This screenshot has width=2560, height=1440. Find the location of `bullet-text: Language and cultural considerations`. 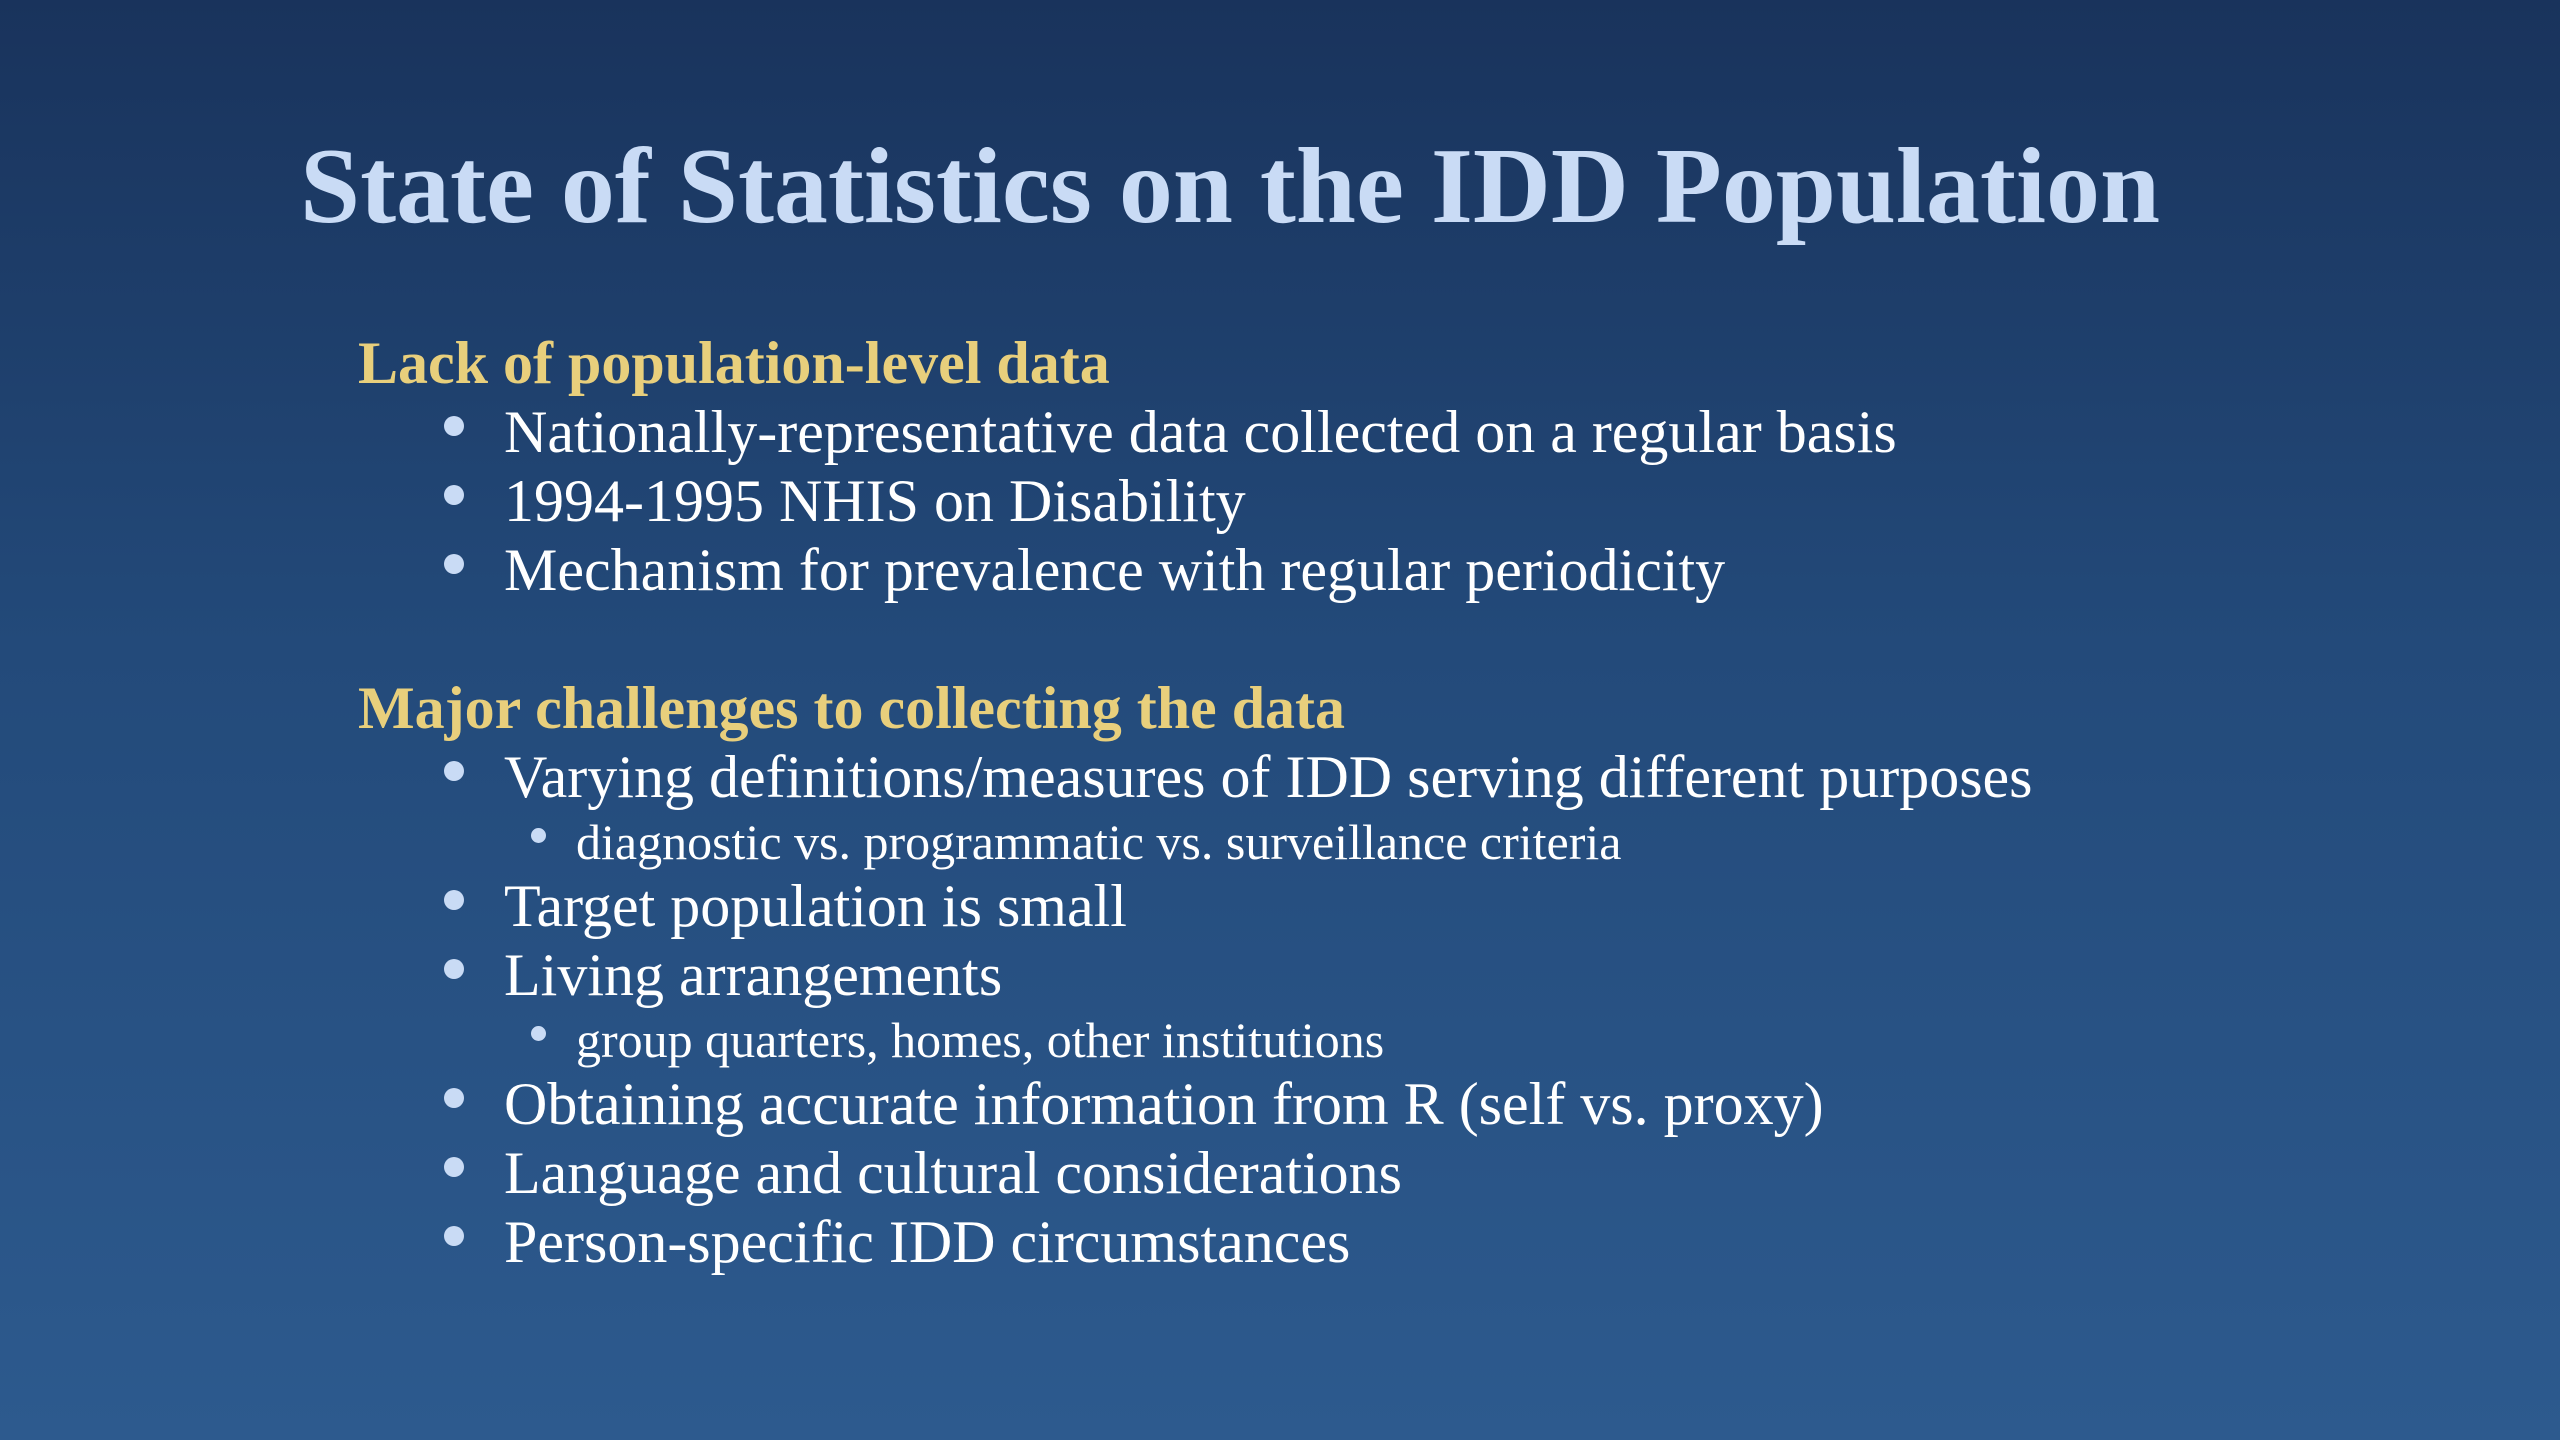

bullet-text: Language and cultural considerations is located at coordinates (953, 1173).